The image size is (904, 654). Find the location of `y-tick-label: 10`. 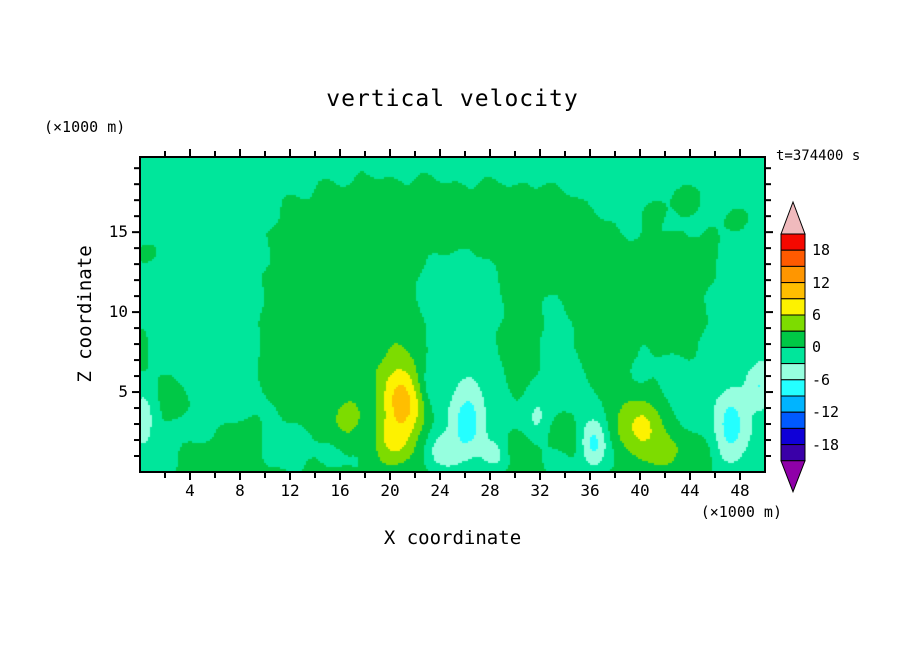

y-tick-label: 10 is located at coordinates (118, 312).